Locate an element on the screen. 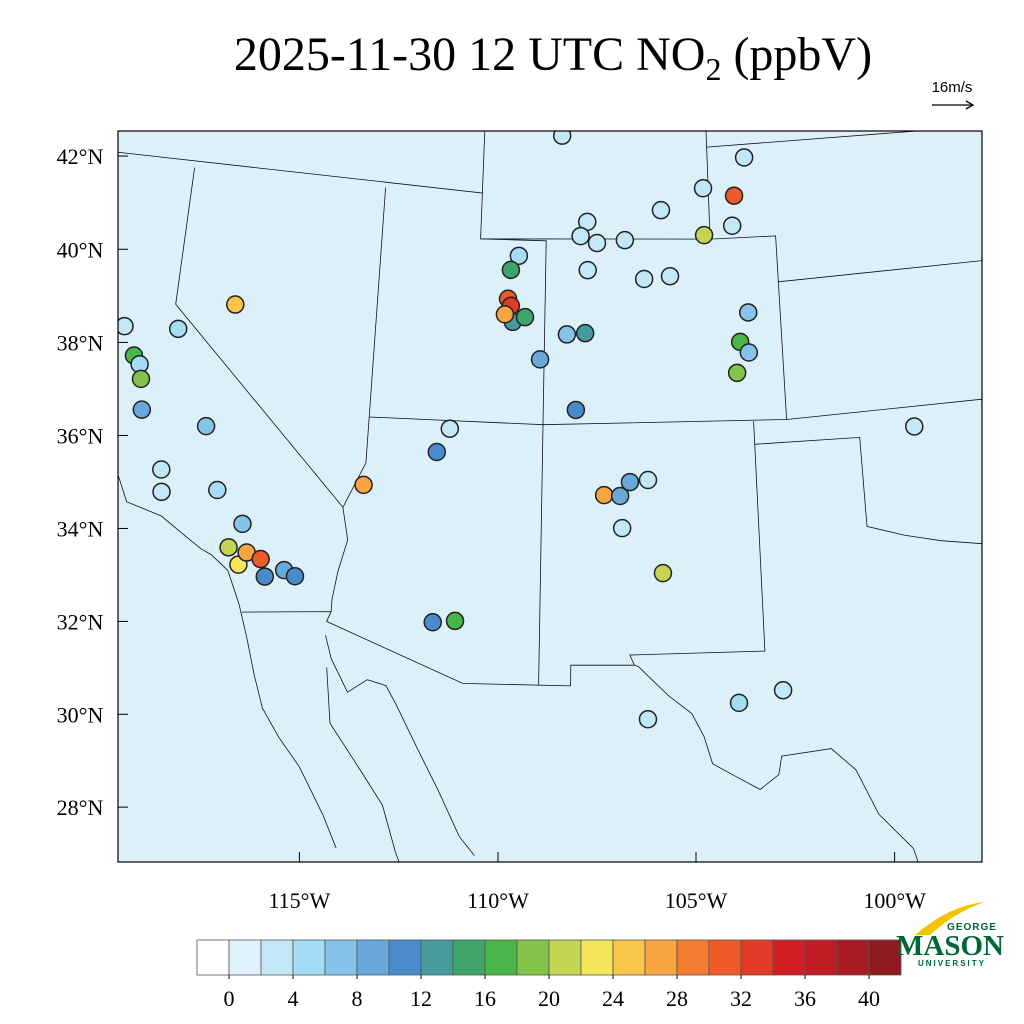 This screenshot has height=1024, width=1024. lon-tick-label: 100°W is located at coordinates (894, 900).